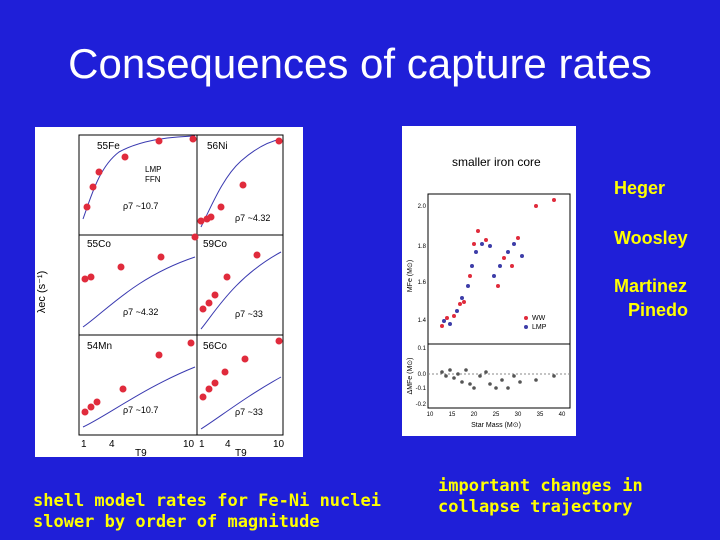  Describe the element at coordinates (421, 405) in the screenshot. I see `y-tick: -0.2` at that location.